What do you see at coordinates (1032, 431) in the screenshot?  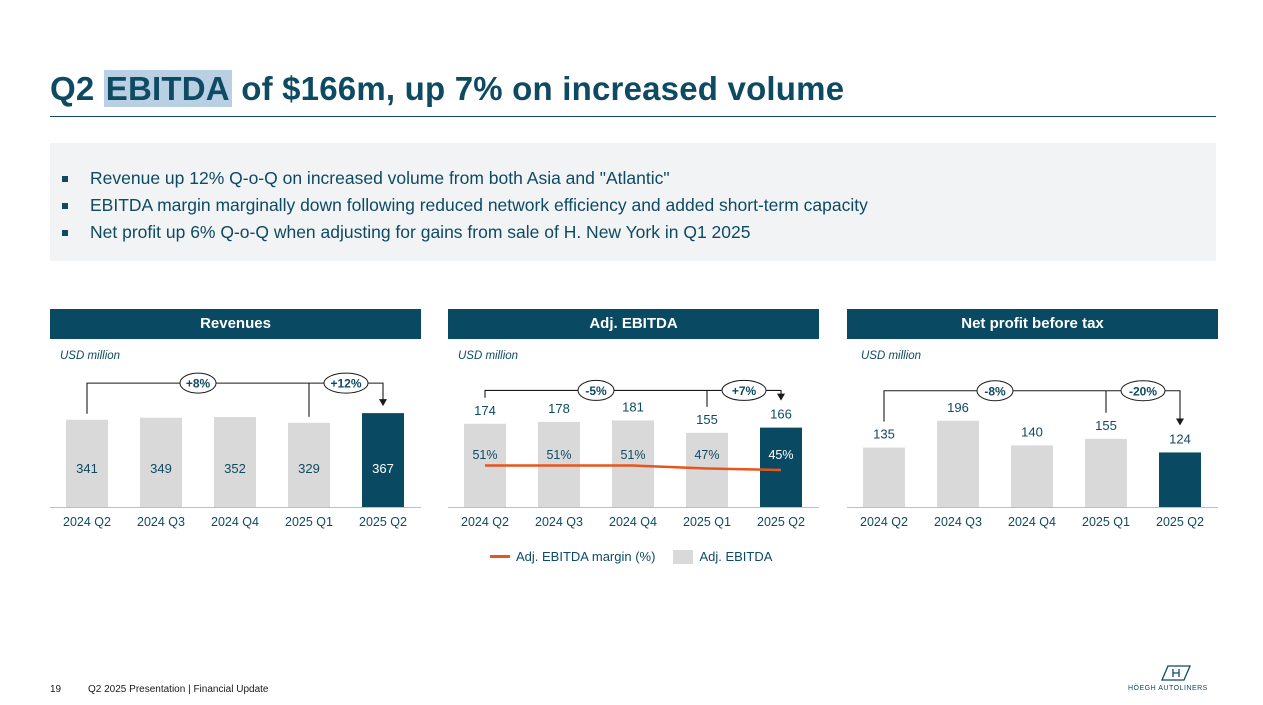 I see `bar-value-label: 140` at bounding box center [1032, 431].